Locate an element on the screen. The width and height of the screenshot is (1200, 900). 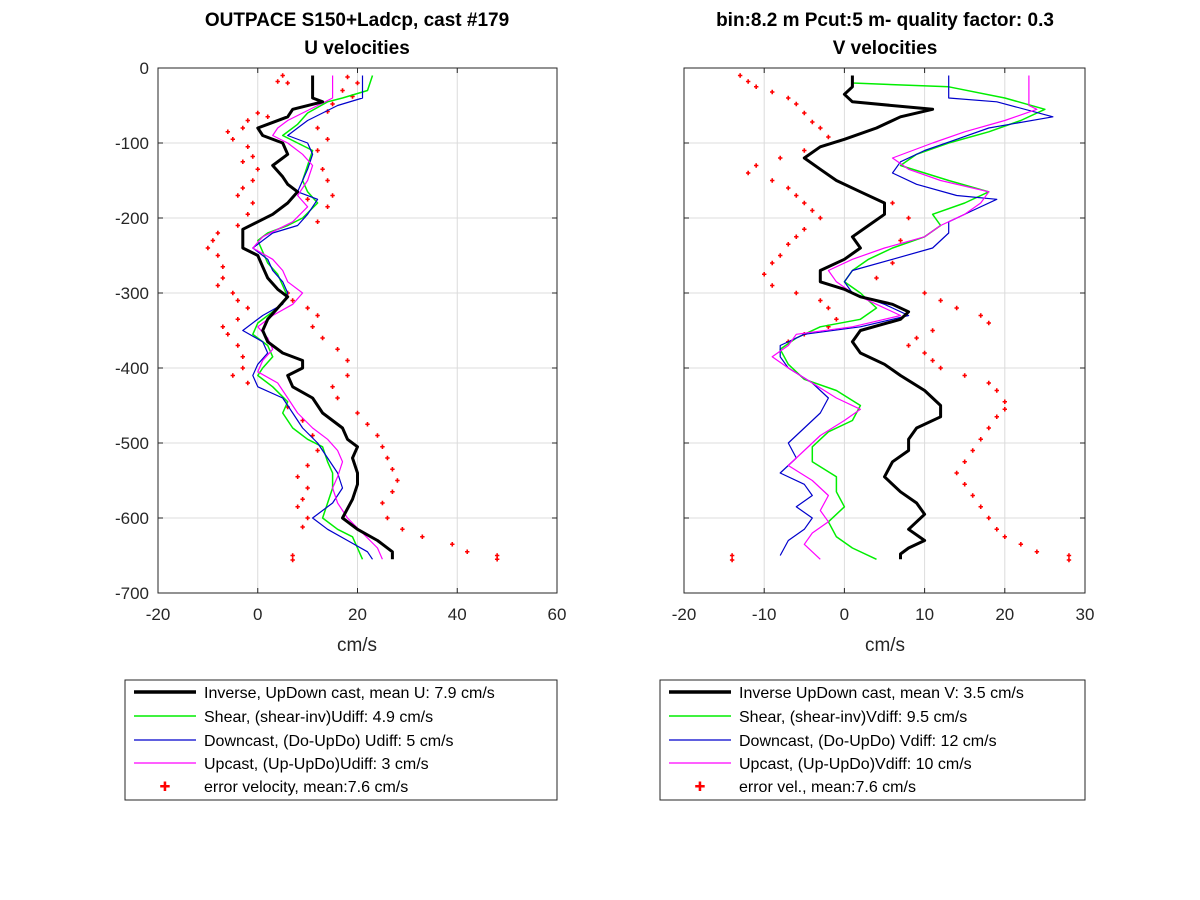
v-upcast-line is located at coordinates (904, 317).